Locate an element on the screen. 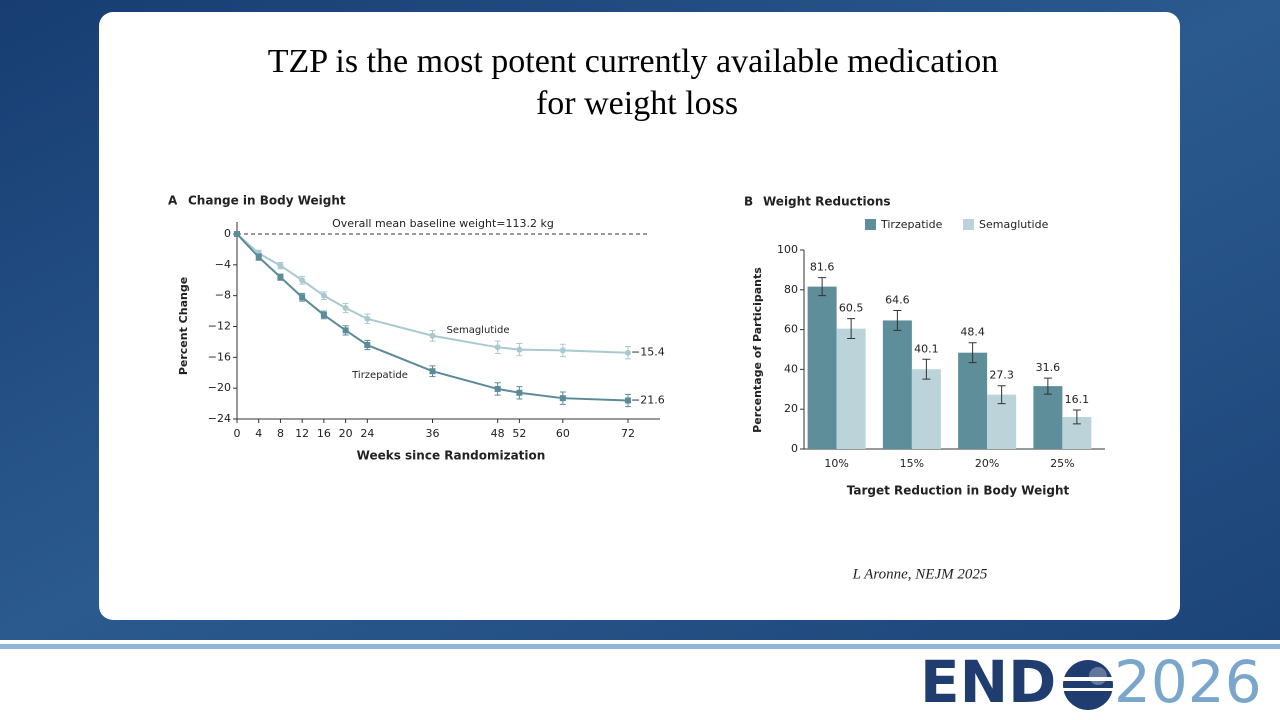  y-axis-label: Percentage of Participants is located at coordinates (757, 350).